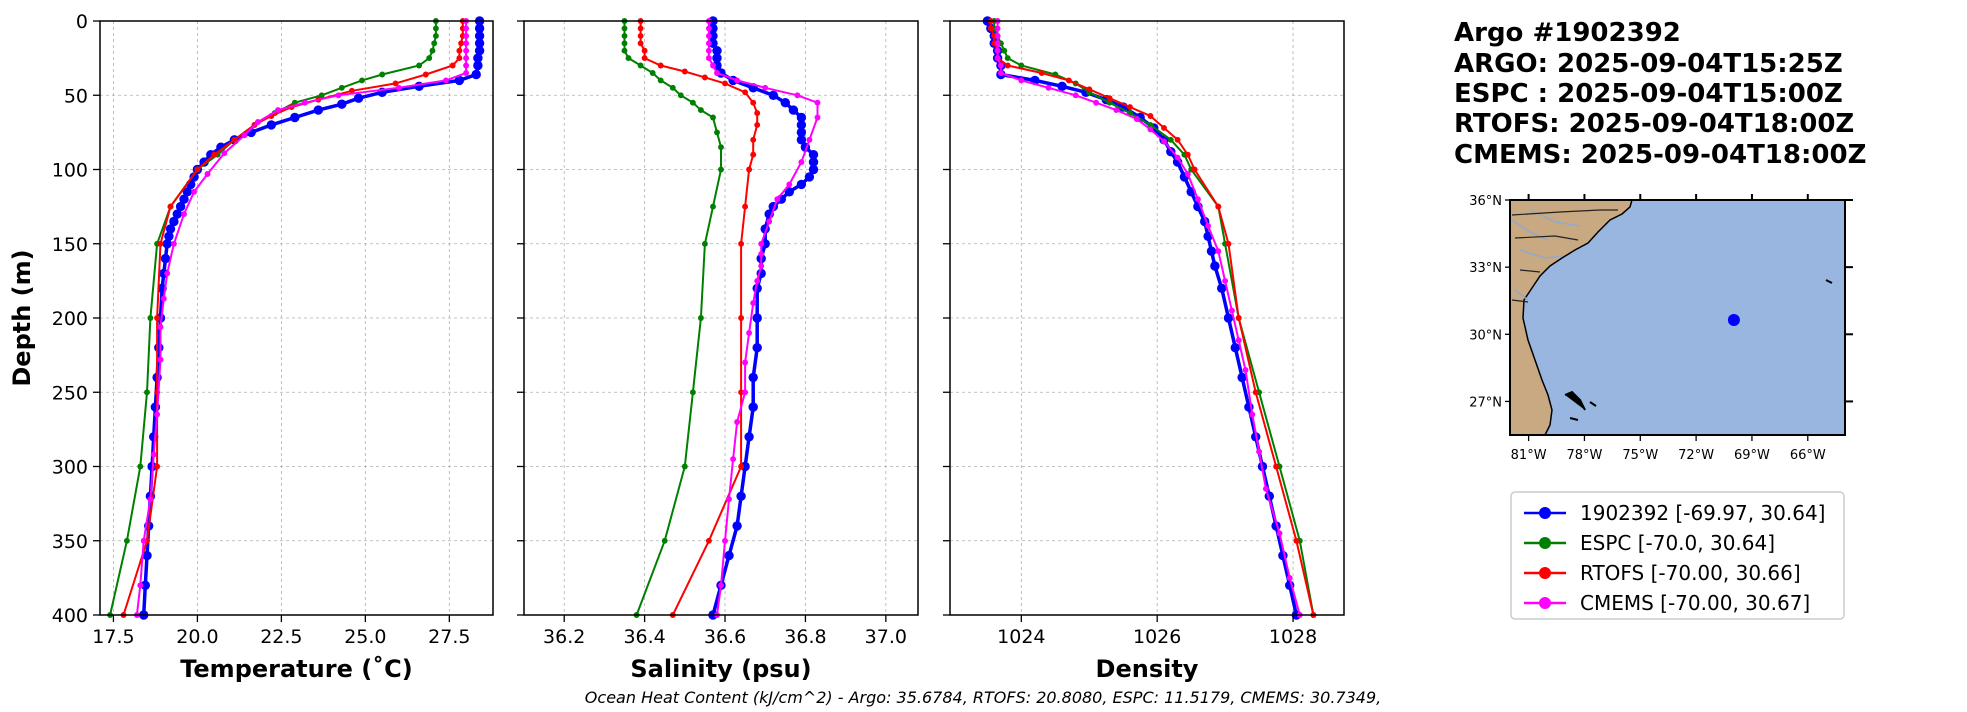 Image resolution: width=1967 pixels, height=712 pixels. Describe the element at coordinates (70, 245) in the screenshot. I see `temperature-y-tick-label: 150` at that location.